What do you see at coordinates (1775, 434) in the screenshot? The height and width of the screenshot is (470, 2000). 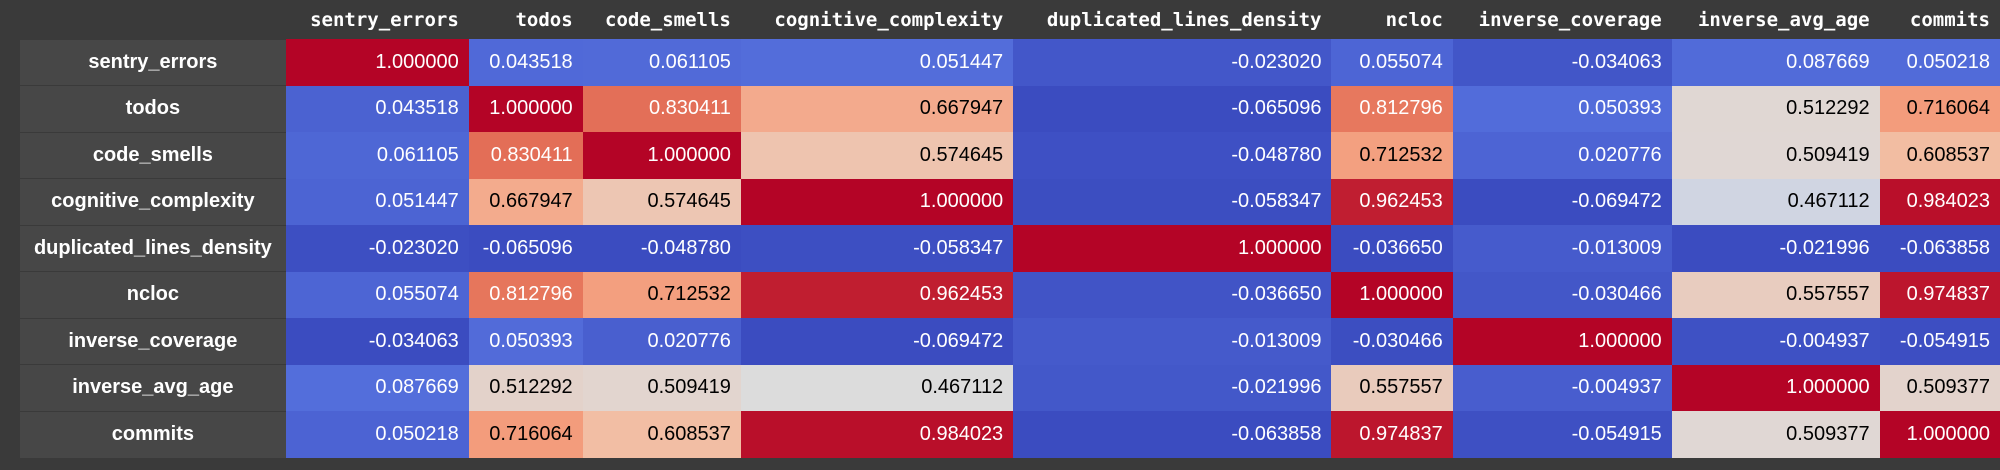 I see `heatmap-cell: 0.509377` at bounding box center [1775, 434].